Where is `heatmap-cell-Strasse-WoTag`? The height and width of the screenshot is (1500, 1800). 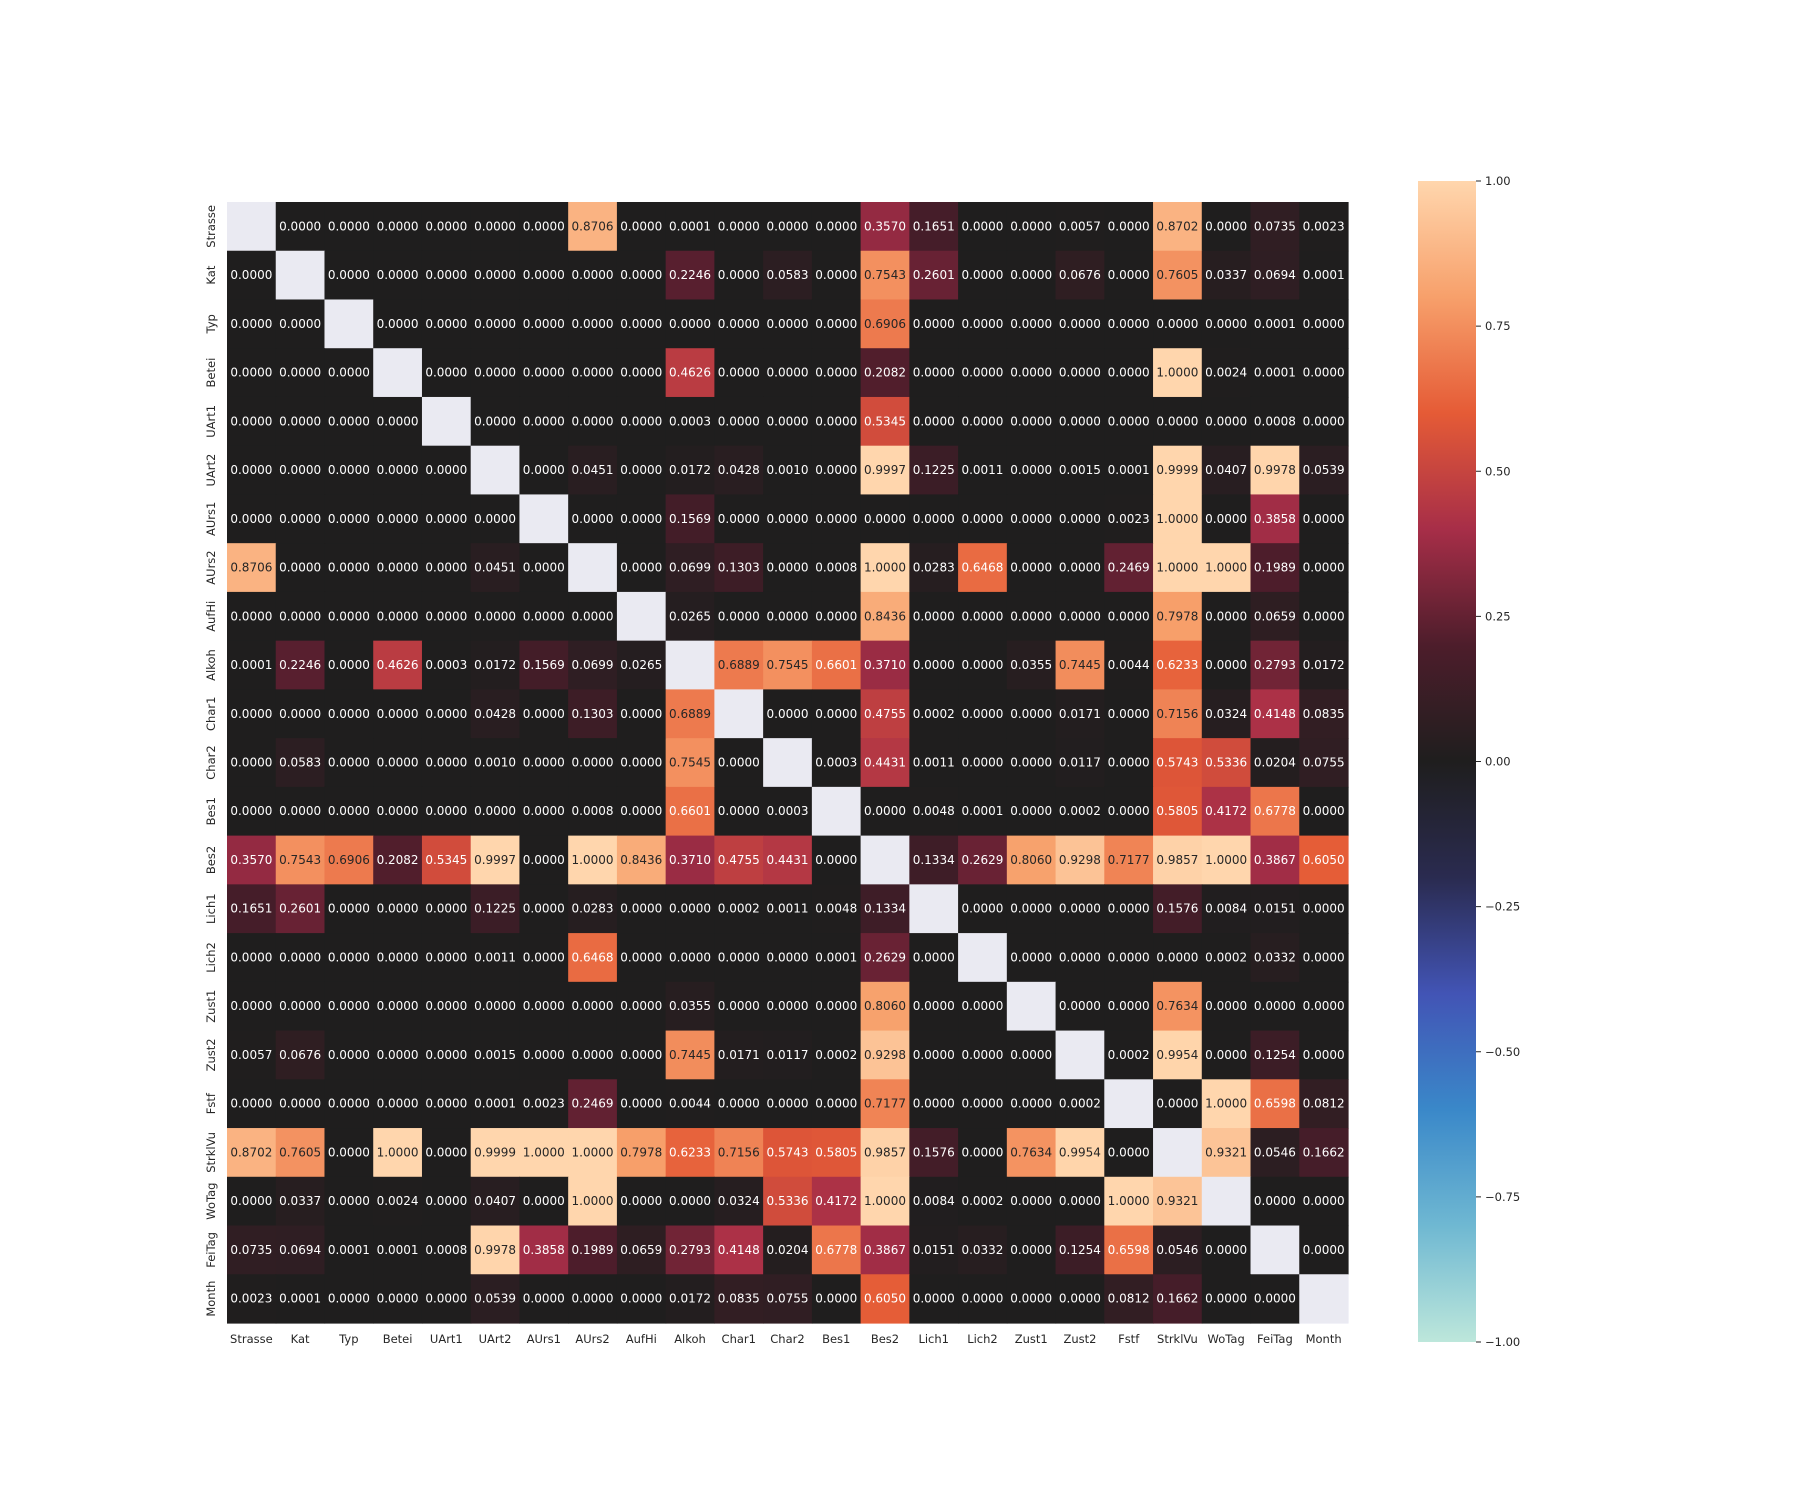
heatmap-cell-Strasse-WoTag is located at coordinates (1226, 227).